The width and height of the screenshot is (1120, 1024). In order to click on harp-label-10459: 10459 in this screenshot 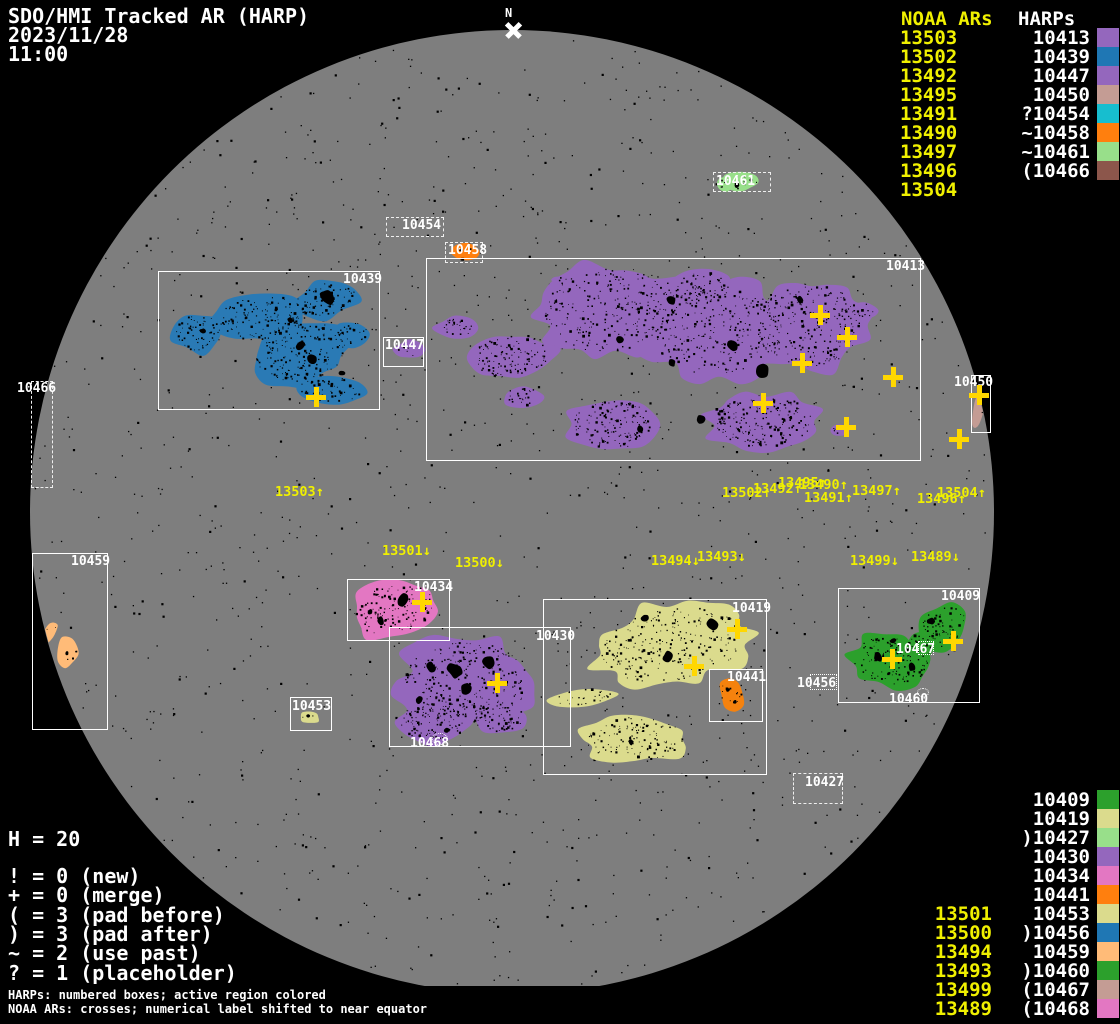, I will do `click(91, 561)`.